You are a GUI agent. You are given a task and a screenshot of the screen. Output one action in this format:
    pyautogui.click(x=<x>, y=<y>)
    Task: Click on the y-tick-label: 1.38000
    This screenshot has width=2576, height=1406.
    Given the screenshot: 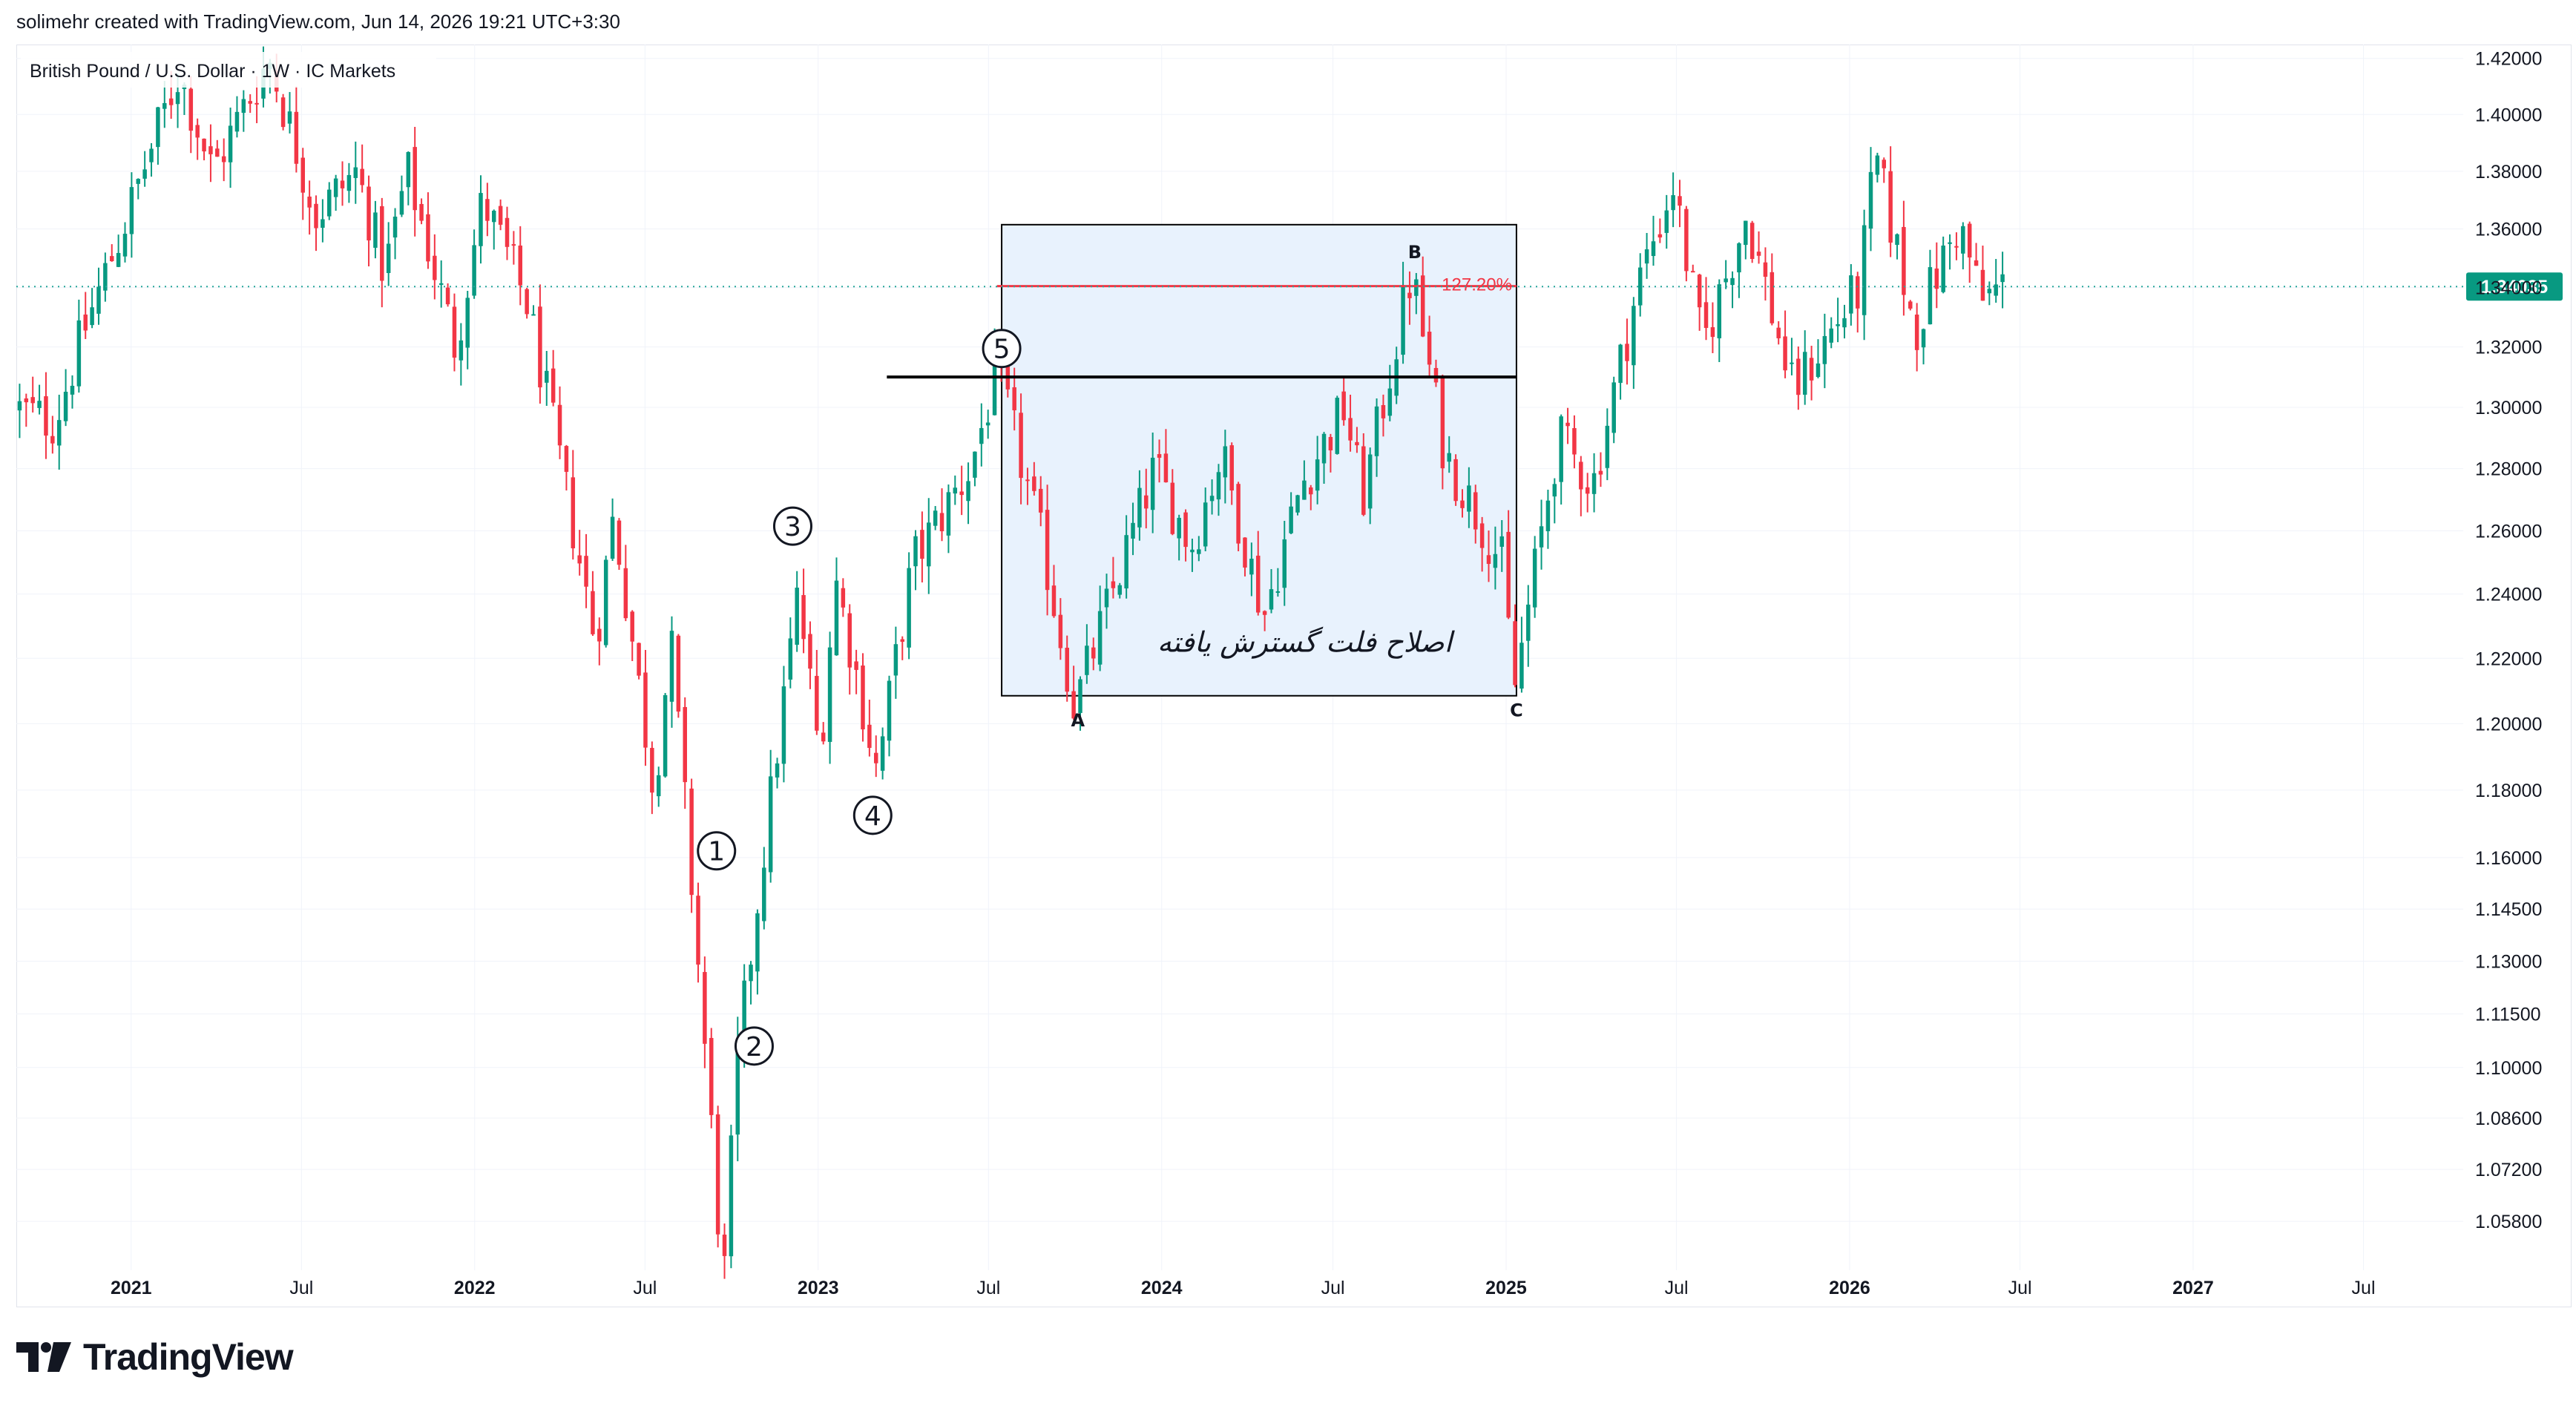 What is the action you would take?
    pyautogui.click(x=2508, y=172)
    